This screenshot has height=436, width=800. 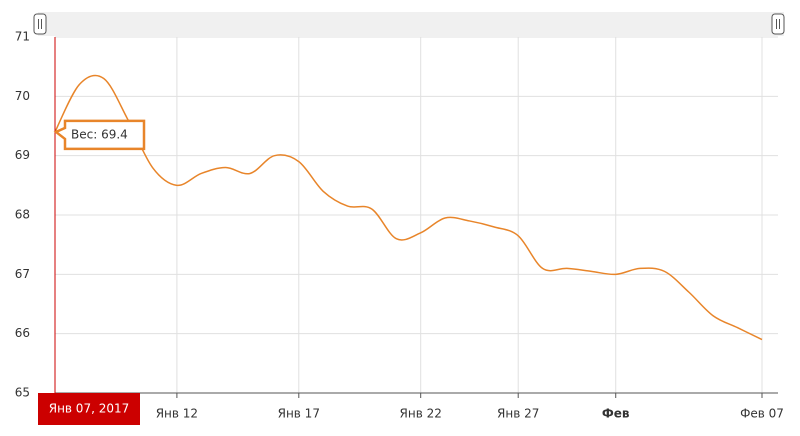 What do you see at coordinates (22, 215) in the screenshot?
I see `y-tick-label: 68` at bounding box center [22, 215].